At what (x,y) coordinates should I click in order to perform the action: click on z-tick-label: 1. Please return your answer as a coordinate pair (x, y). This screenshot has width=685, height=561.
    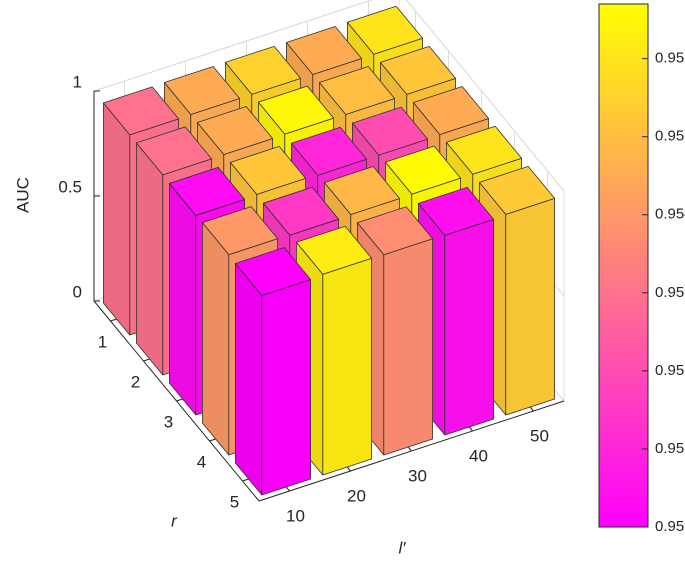
    Looking at the image, I should click on (77, 81).